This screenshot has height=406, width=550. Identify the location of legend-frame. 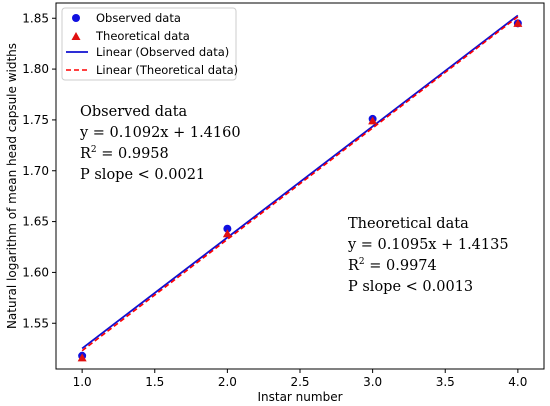
(149, 44).